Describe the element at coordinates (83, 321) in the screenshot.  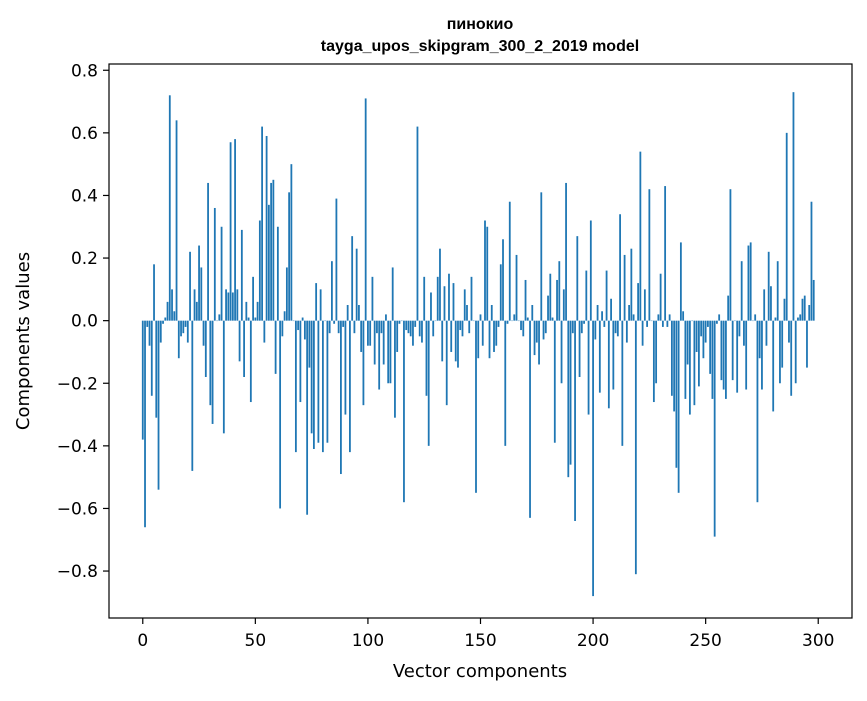
I see `y-axis-ticks: 0.80.60.40.20.0−0.2−0.4−0.6−0.8` at that location.